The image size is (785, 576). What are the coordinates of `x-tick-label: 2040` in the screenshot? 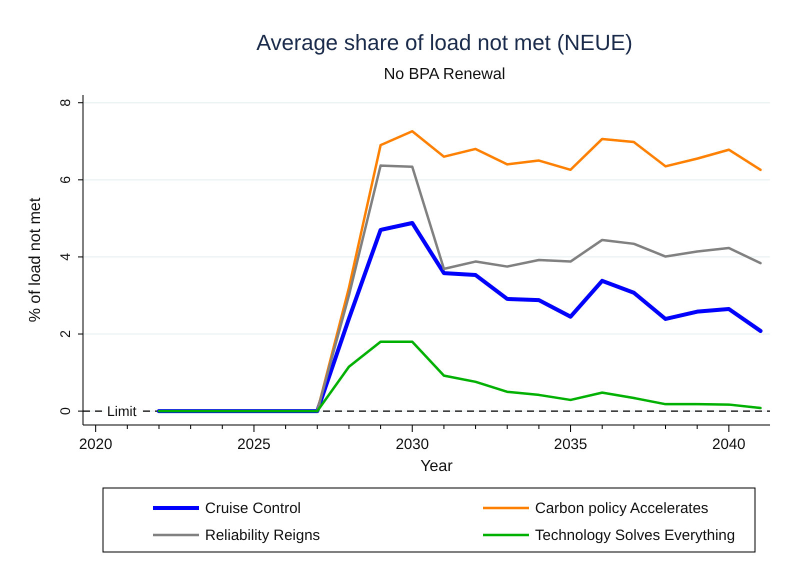 It's located at (729, 444).